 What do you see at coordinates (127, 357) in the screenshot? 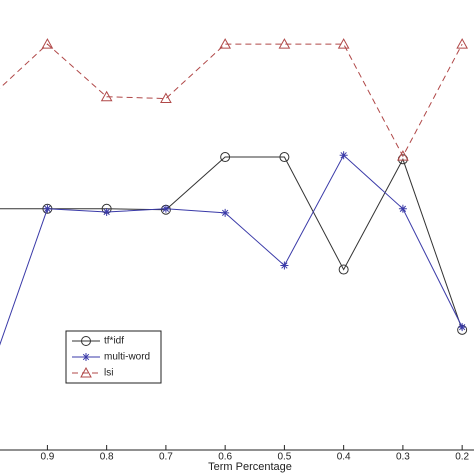
I see `legend-label: multi-word` at bounding box center [127, 357].